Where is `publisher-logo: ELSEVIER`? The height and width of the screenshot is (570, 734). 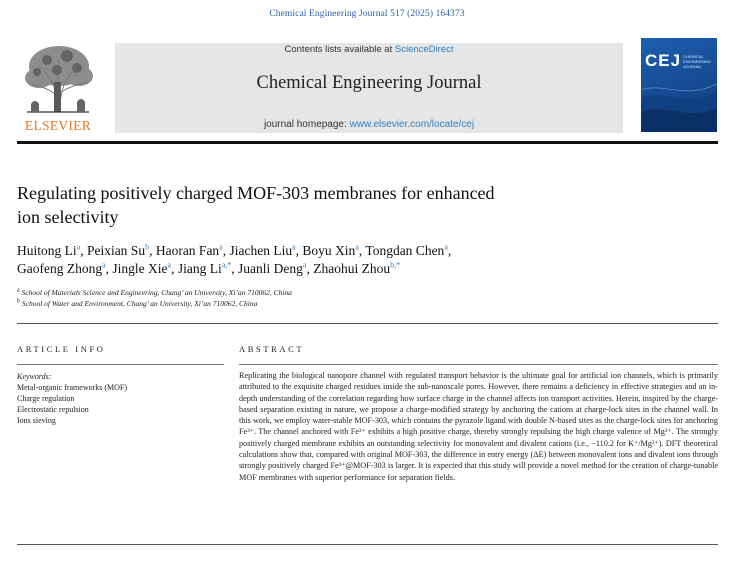
publisher-logo: ELSEVIER is located at coordinates (58, 86).